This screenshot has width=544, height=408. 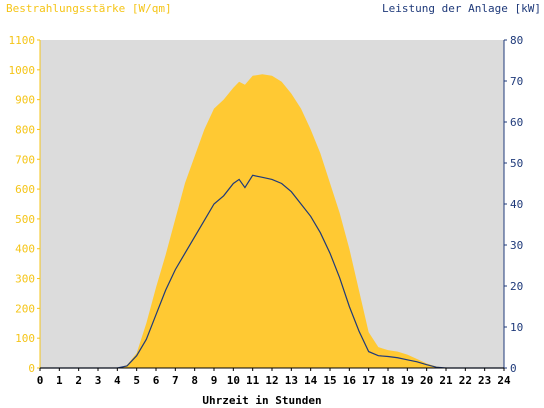 I want to click on x-tick-label: 14, so click(x=311, y=380).